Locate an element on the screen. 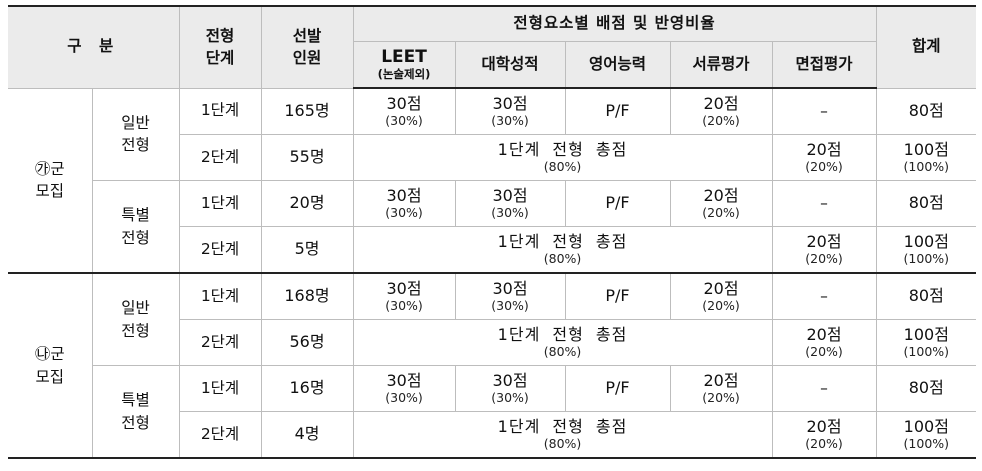 Image resolution: width=982 pixels, height=471 pixels. table-row: 2단계 5명 1단계 전형 총점 (80%) 20점 (20%) 100점 (100%) is located at coordinates (492, 250).